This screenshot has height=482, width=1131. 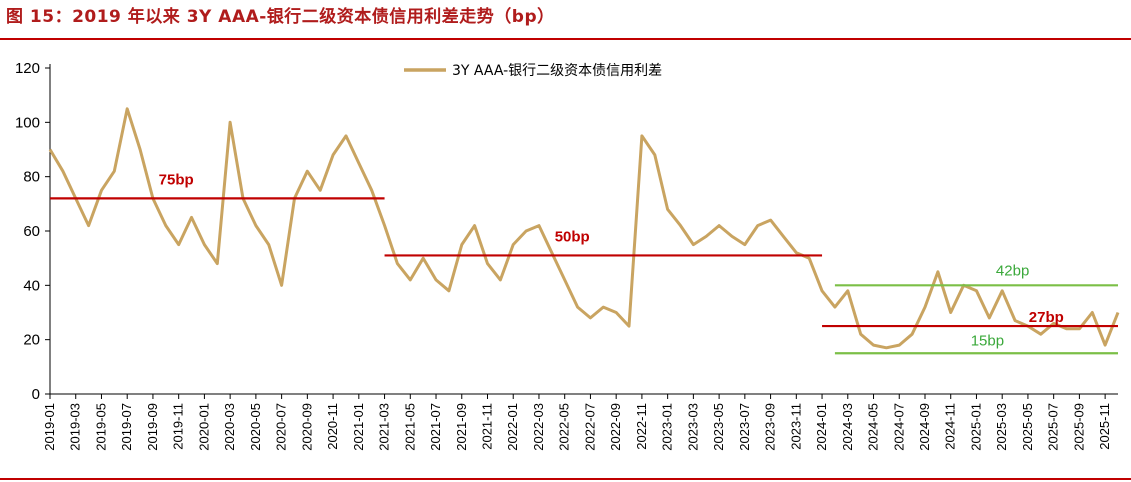 What do you see at coordinates (1027, 427) in the screenshot?
I see `x-tick-label: 2025-05` at bounding box center [1027, 427].